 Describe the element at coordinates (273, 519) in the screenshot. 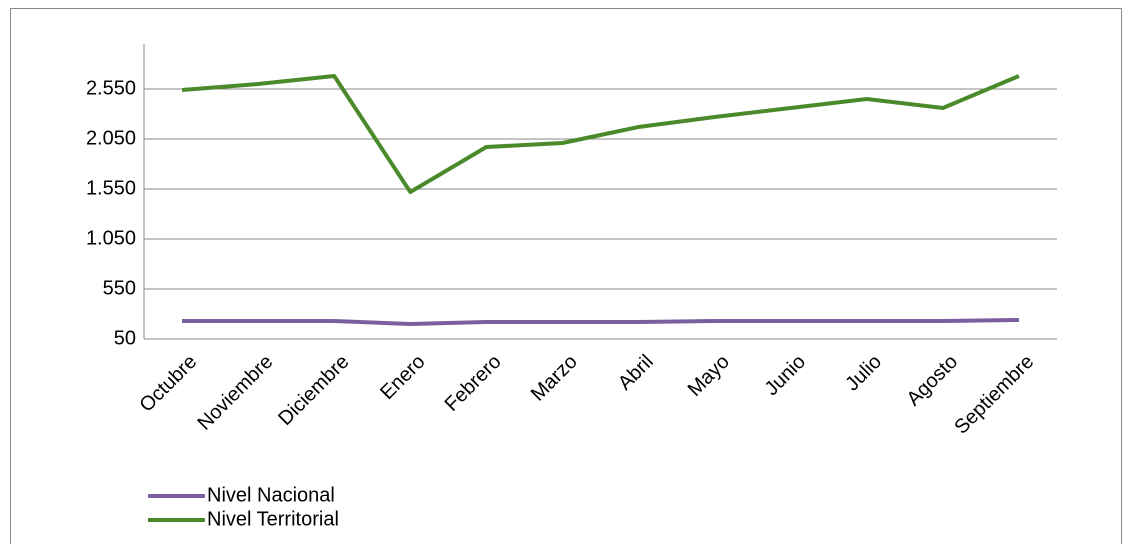

I see `legend-label: Nivel Territorial` at that location.